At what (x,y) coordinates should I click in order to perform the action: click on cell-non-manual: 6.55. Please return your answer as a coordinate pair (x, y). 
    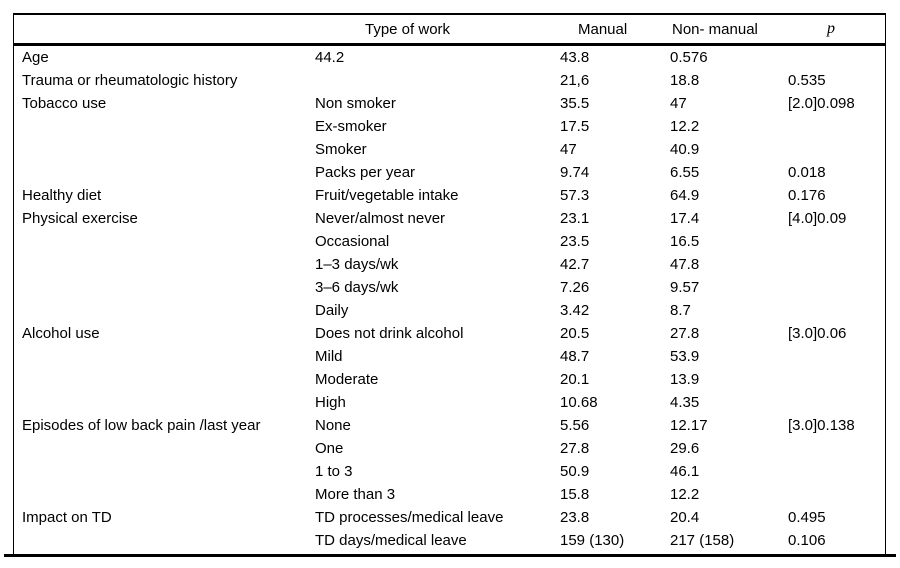
    Looking at the image, I should click on (685, 172).